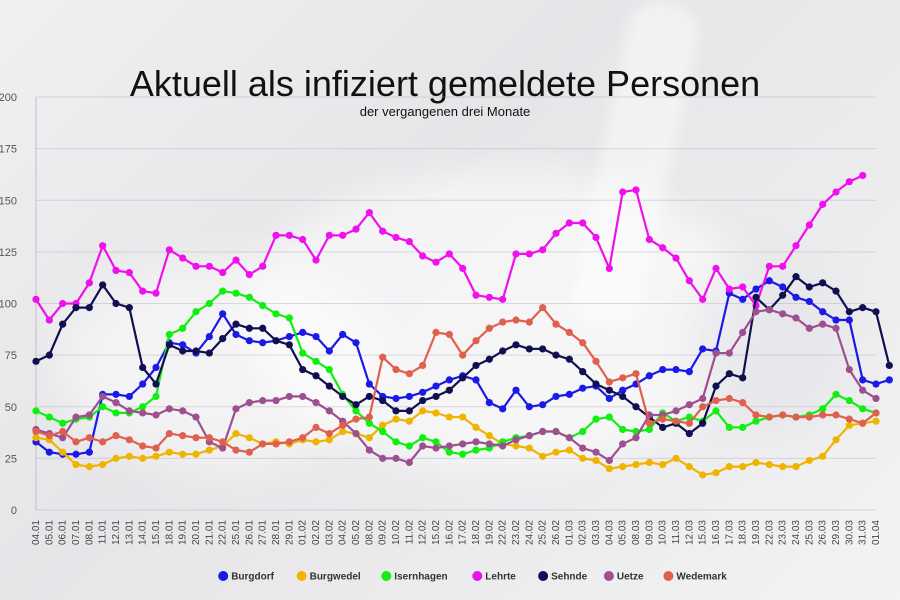  What do you see at coordinates (369, 532) in the screenshot?
I see `x-tick-label: 08.02` at bounding box center [369, 532].